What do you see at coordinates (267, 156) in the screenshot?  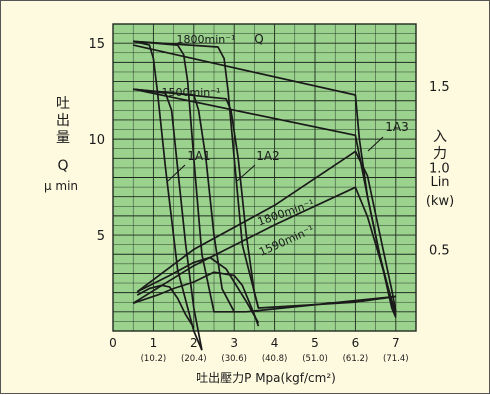 I see `annotation-a2: 1A2` at bounding box center [267, 156].